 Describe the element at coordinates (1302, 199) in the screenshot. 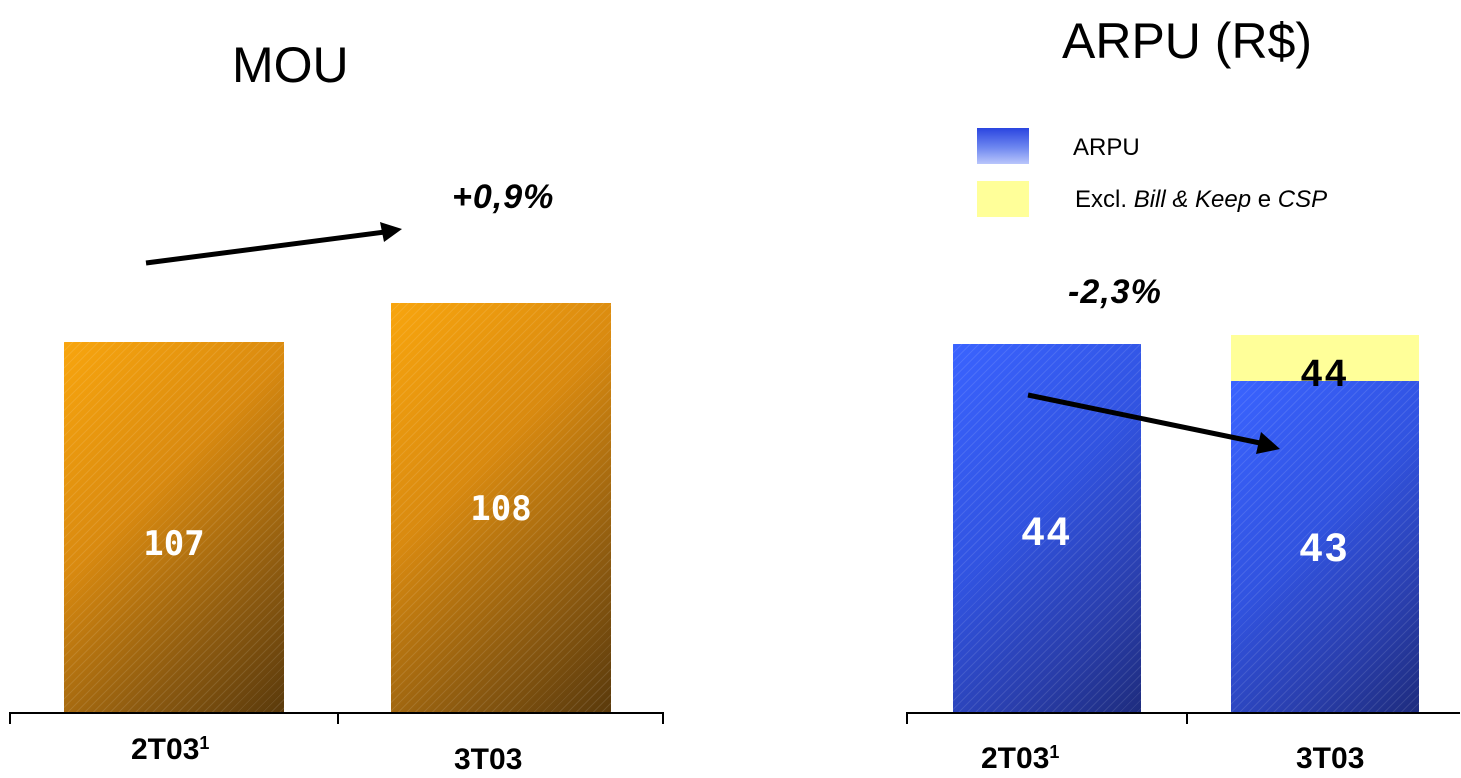

I see `legend-label-excl-csp: CSP` at that location.